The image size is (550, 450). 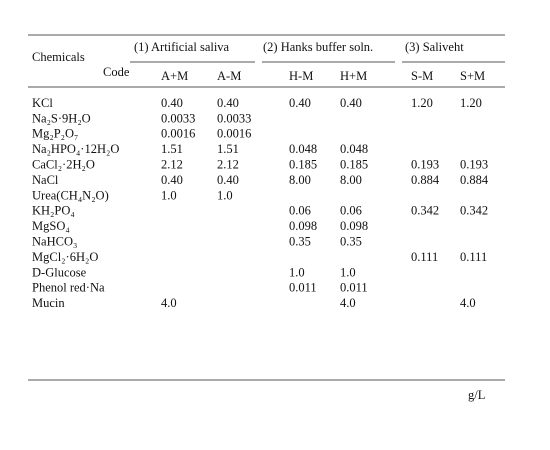 I want to click on chemical-name: D-Glucose, so click(x=59, y=272).